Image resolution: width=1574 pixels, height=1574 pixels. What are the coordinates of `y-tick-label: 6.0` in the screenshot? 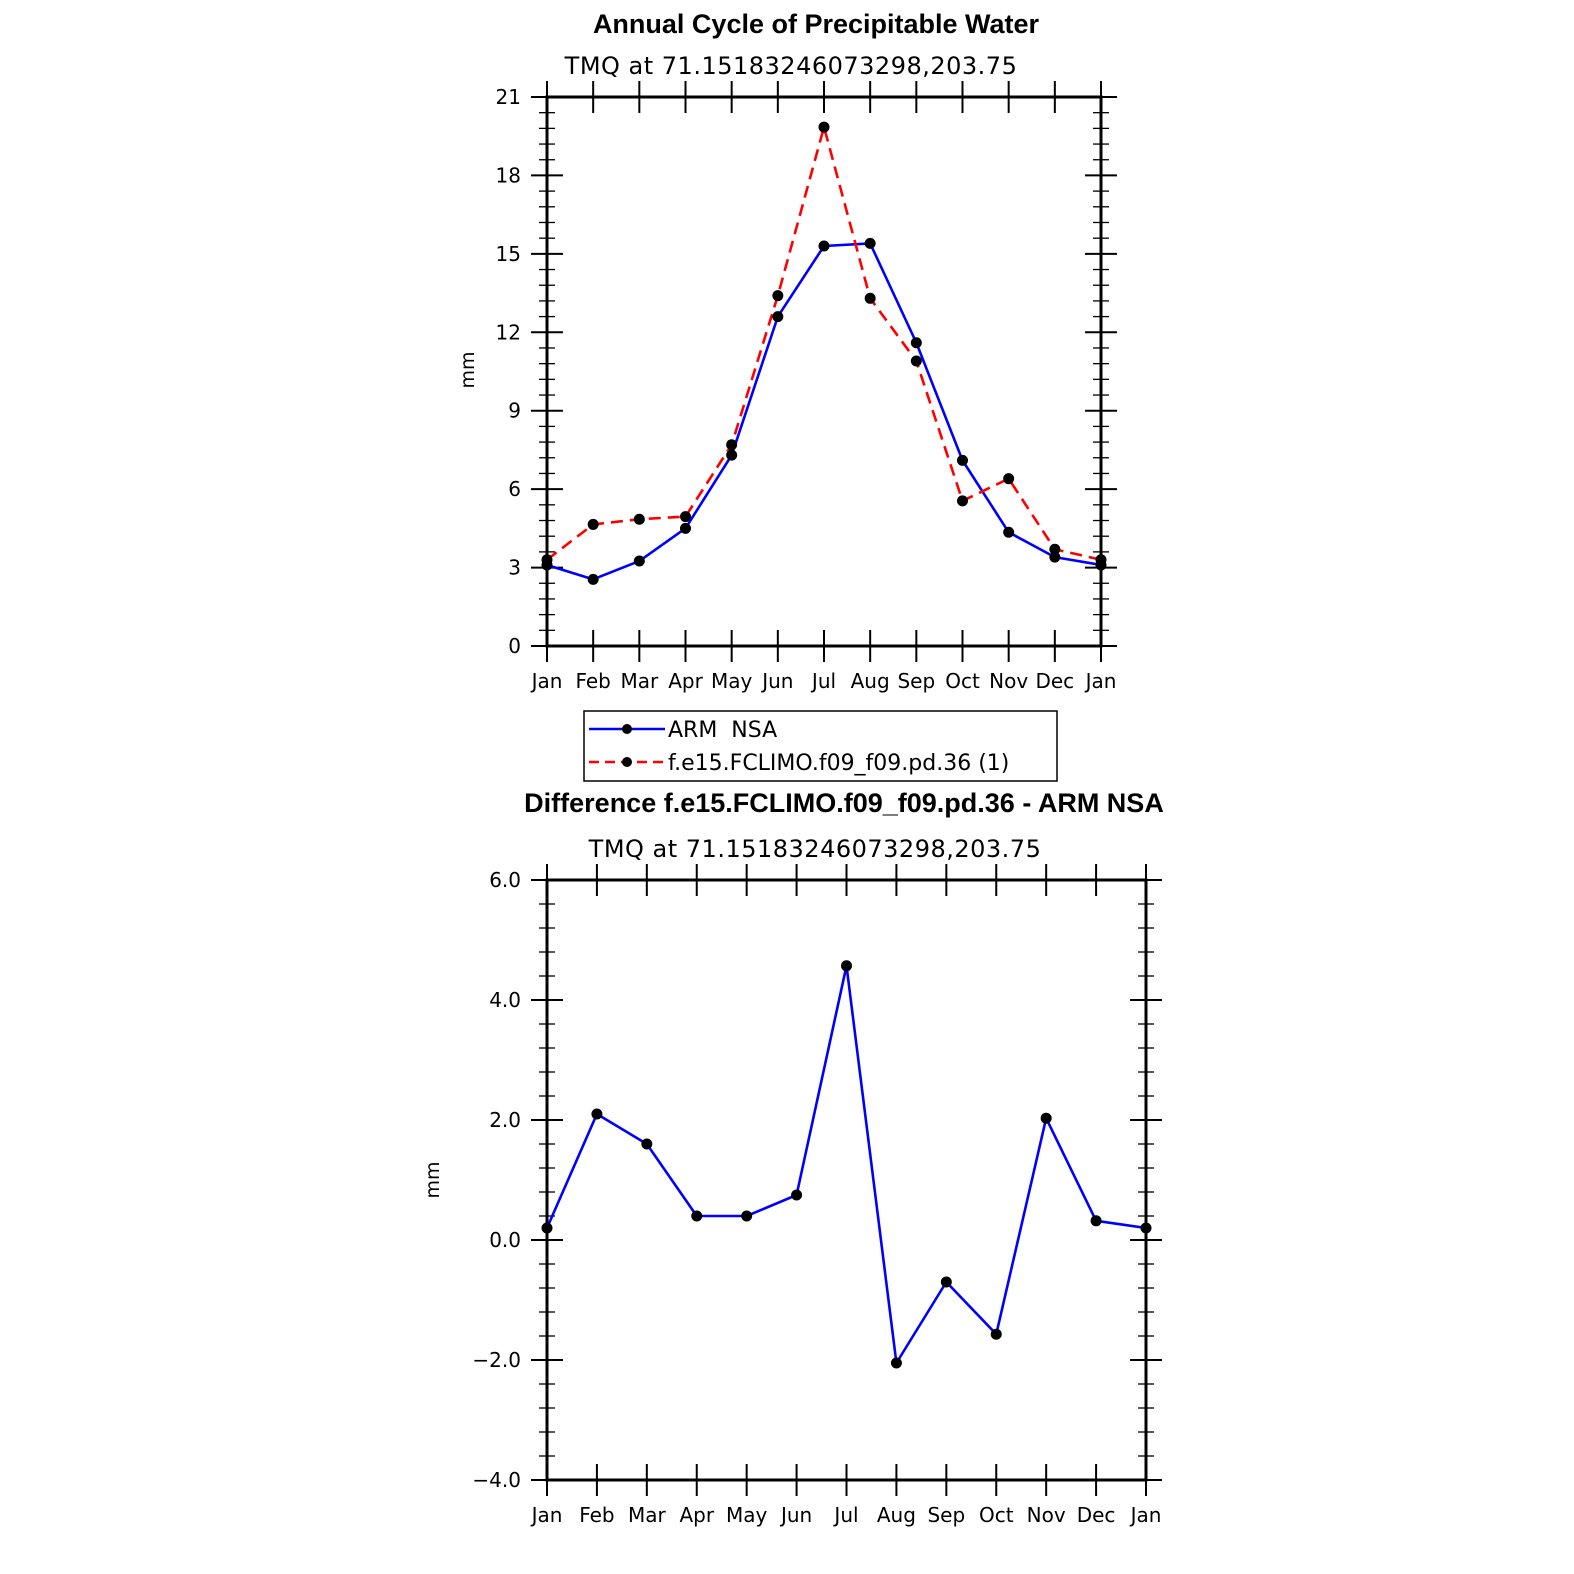 It's located at (505, 880).